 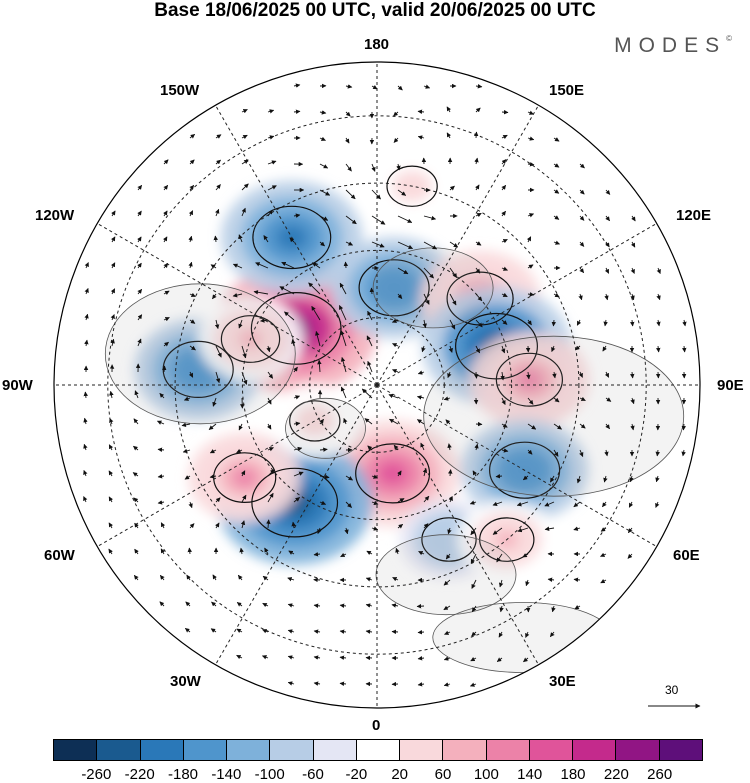 What do you see at coordinates (185, 681) in the screenshot?
I see `lon-label-30w: 30W` at bounding box center [185, 681].